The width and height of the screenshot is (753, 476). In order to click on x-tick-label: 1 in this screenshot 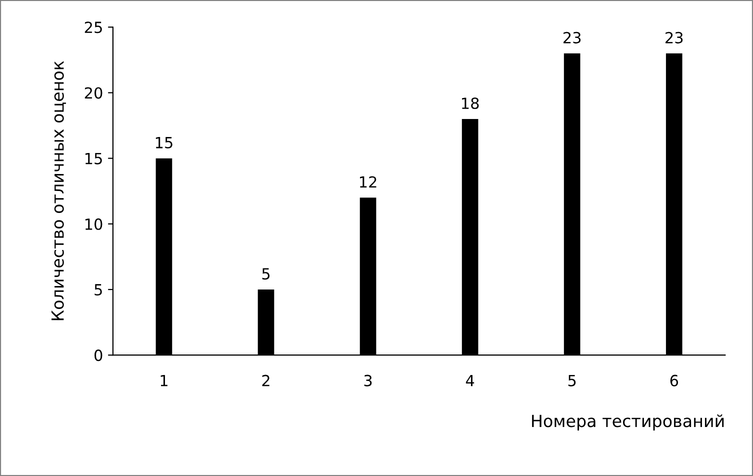, I will do `click(164, 380)`.